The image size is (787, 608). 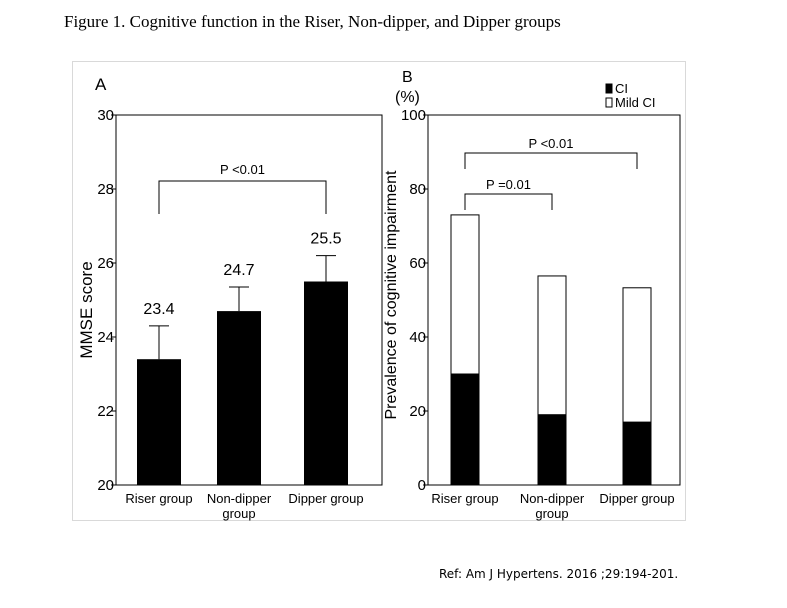 What do you see at coordinates (422, 485) in the screenshot?
I see `y-tick-label: 0` at bounding box center [422, 485].